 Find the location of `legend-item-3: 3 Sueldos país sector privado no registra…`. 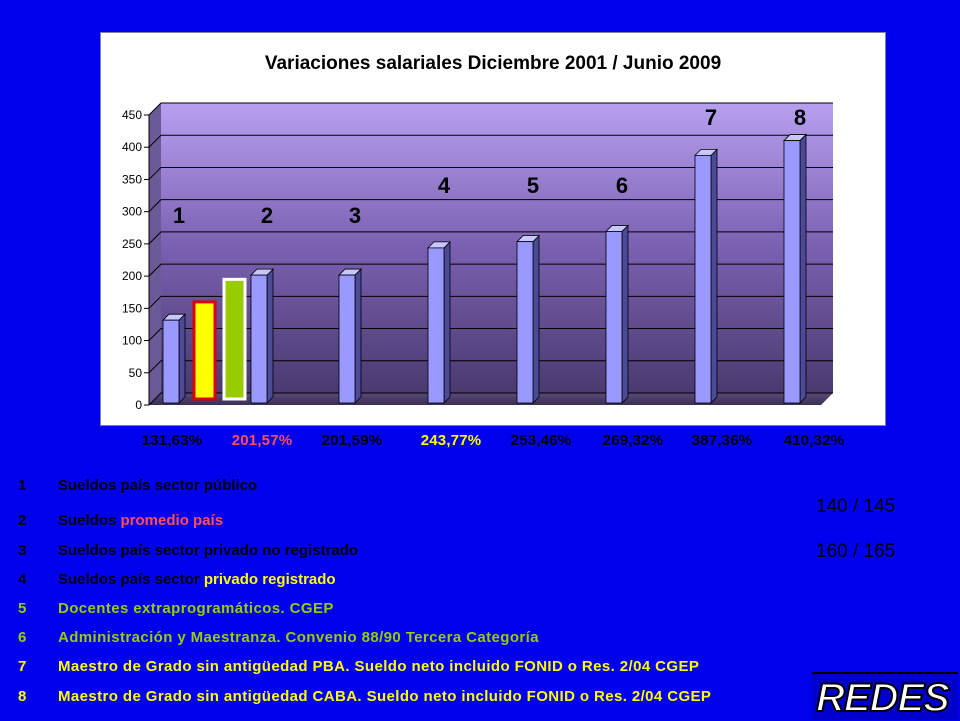

legend-item-3: 3 Sueldos país sector privado no registra… is located at coordinates (188, 553).